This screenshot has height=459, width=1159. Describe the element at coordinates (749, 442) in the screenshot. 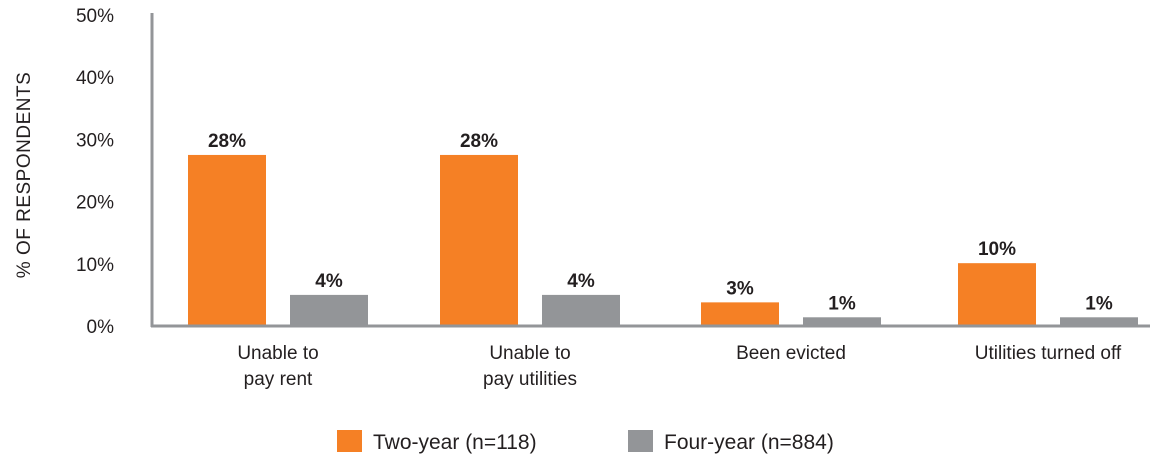

I see `legend-label: Four-year (n=884)` at that location.